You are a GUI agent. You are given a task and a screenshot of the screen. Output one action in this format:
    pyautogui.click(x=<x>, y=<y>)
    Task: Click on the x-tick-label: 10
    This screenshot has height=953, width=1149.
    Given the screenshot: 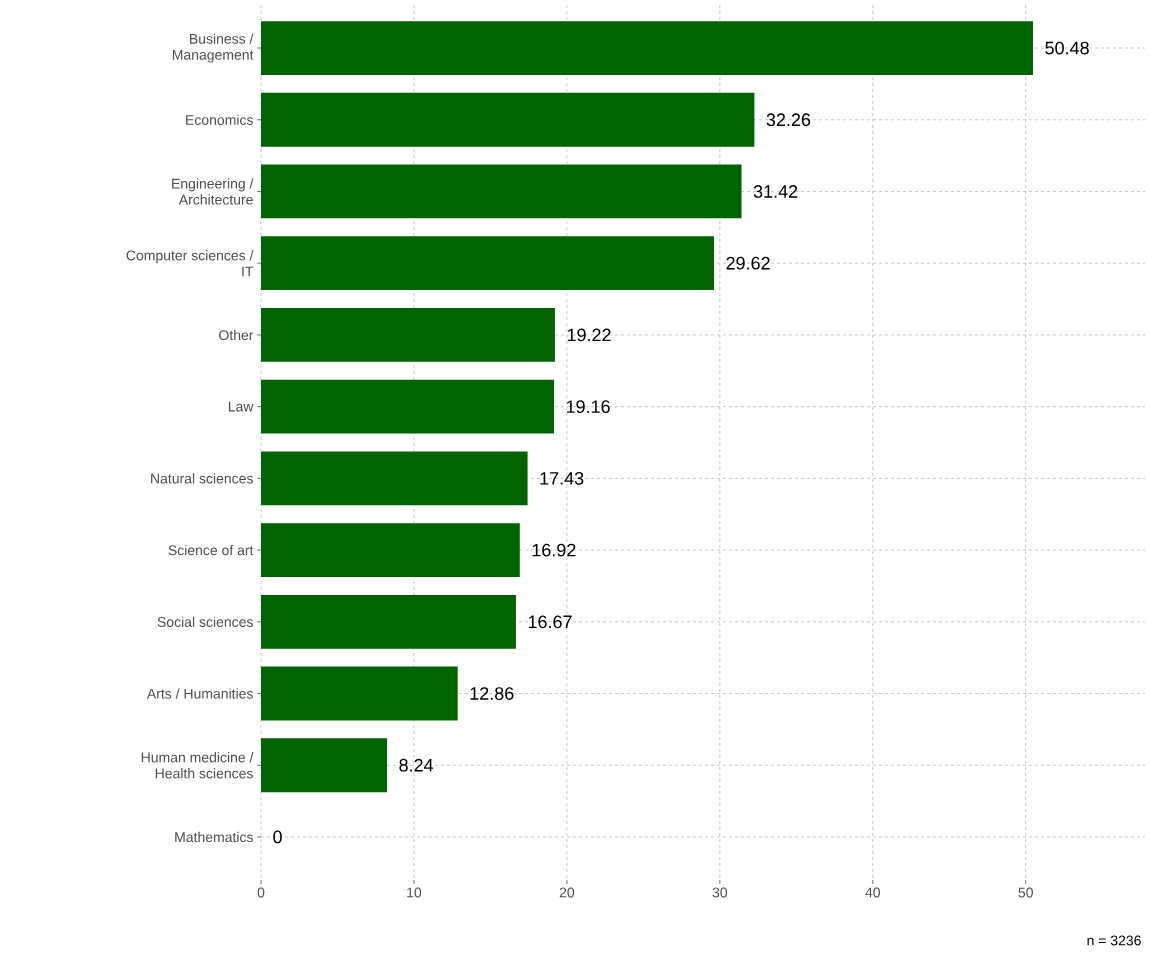 What is the action you would take?
    pyautogui.click(x=414, y=892)
    